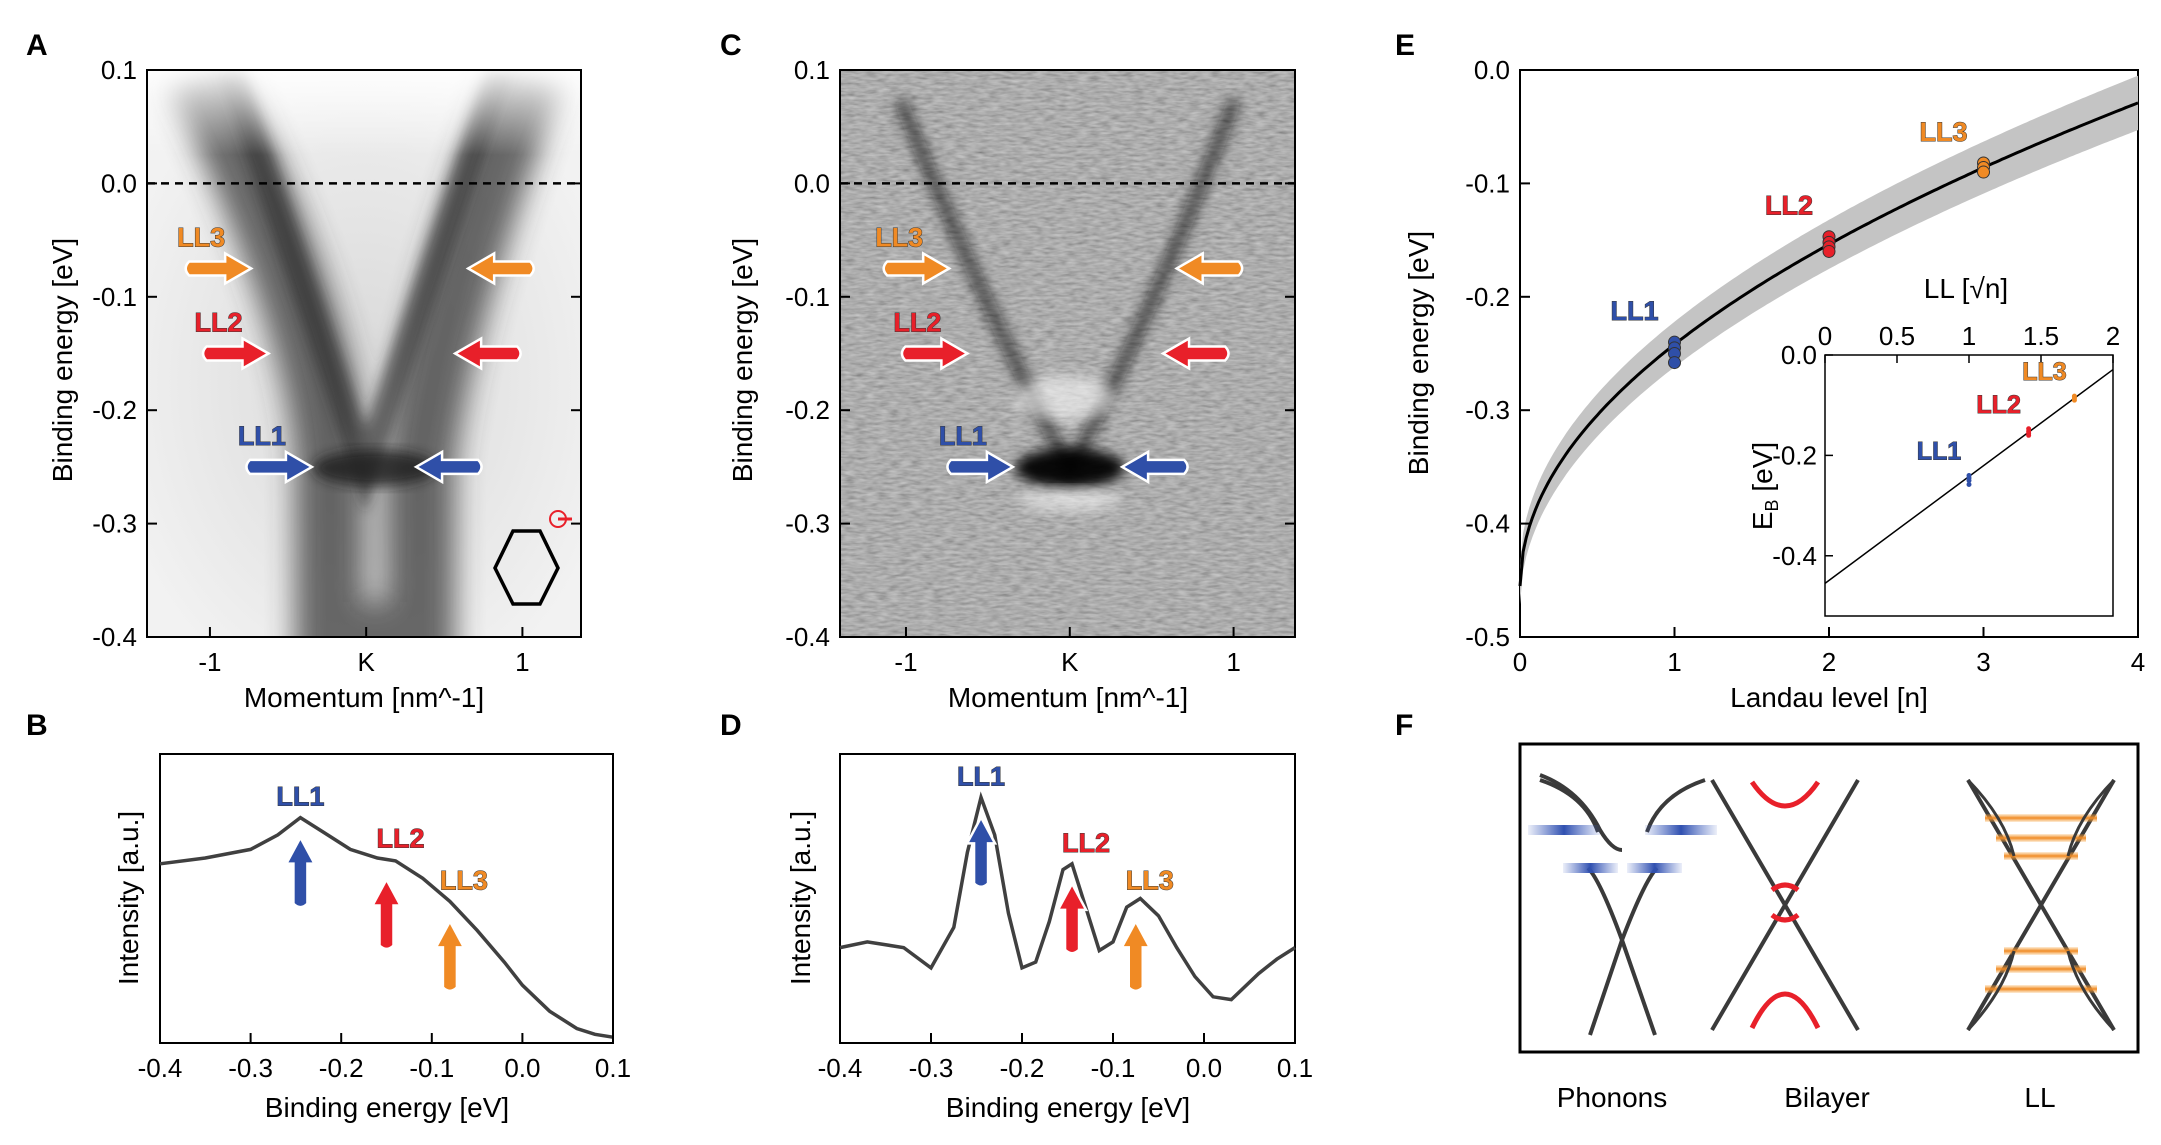  What do you see at coordinates (613, 1068) in the screenshot?
I see `x-tick-label: 0.1` at bounding box center [613, 1068].